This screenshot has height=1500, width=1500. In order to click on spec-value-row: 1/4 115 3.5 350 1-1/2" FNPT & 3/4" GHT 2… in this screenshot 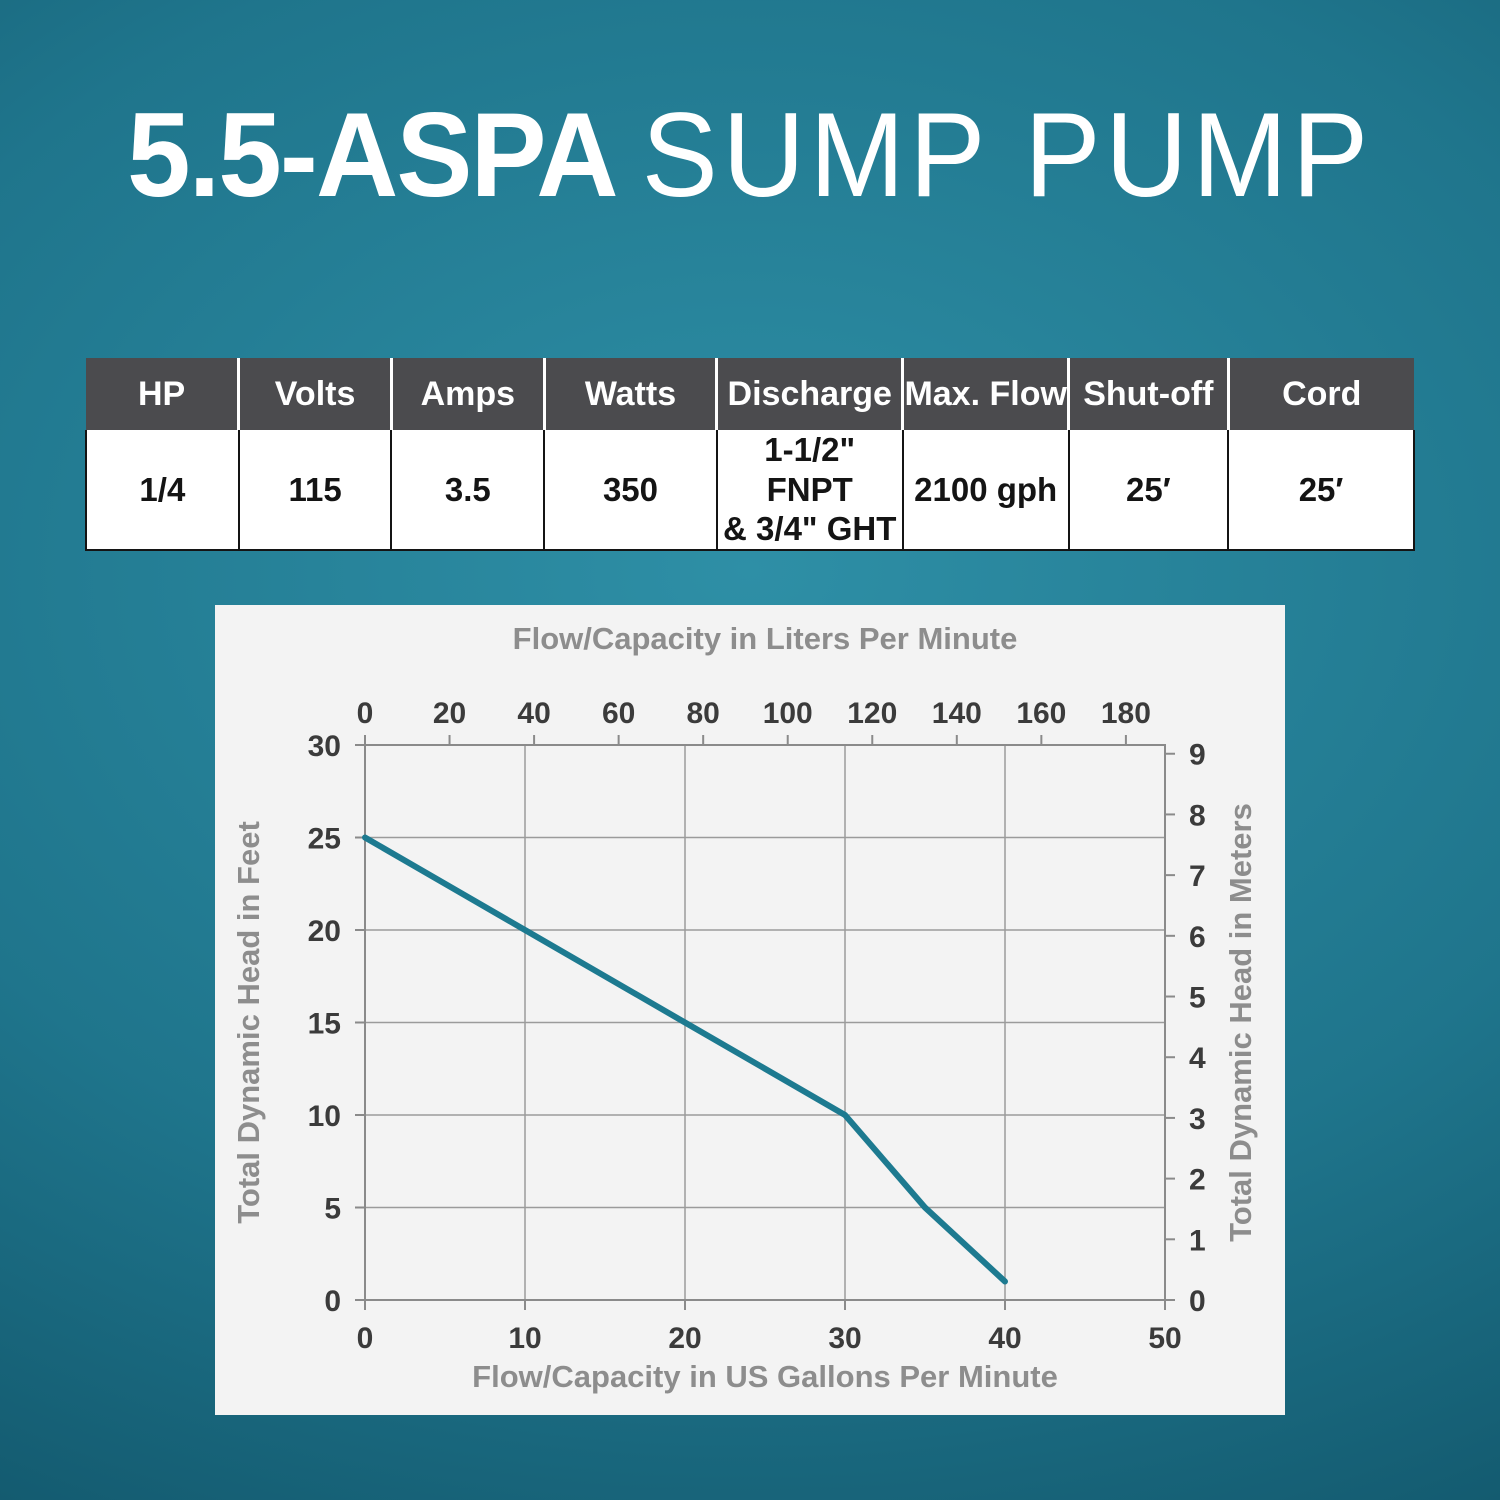, I will do `click(750, 490)`.